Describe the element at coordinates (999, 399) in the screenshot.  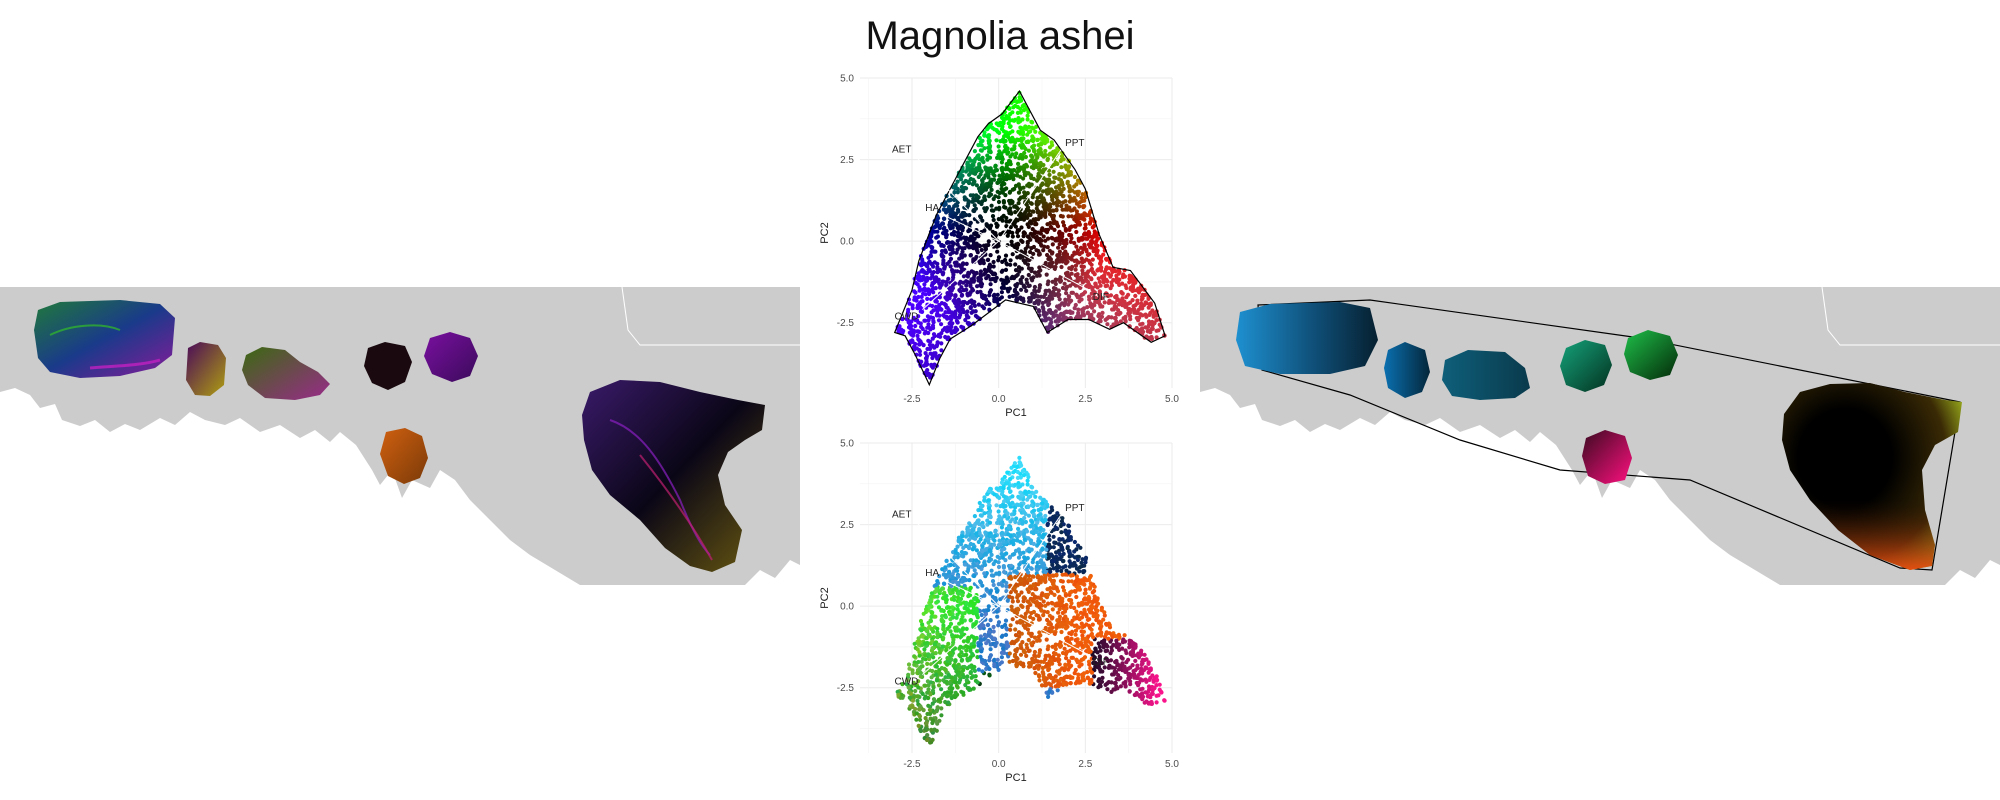
I see `x-tick-label: 0.0` at that location.